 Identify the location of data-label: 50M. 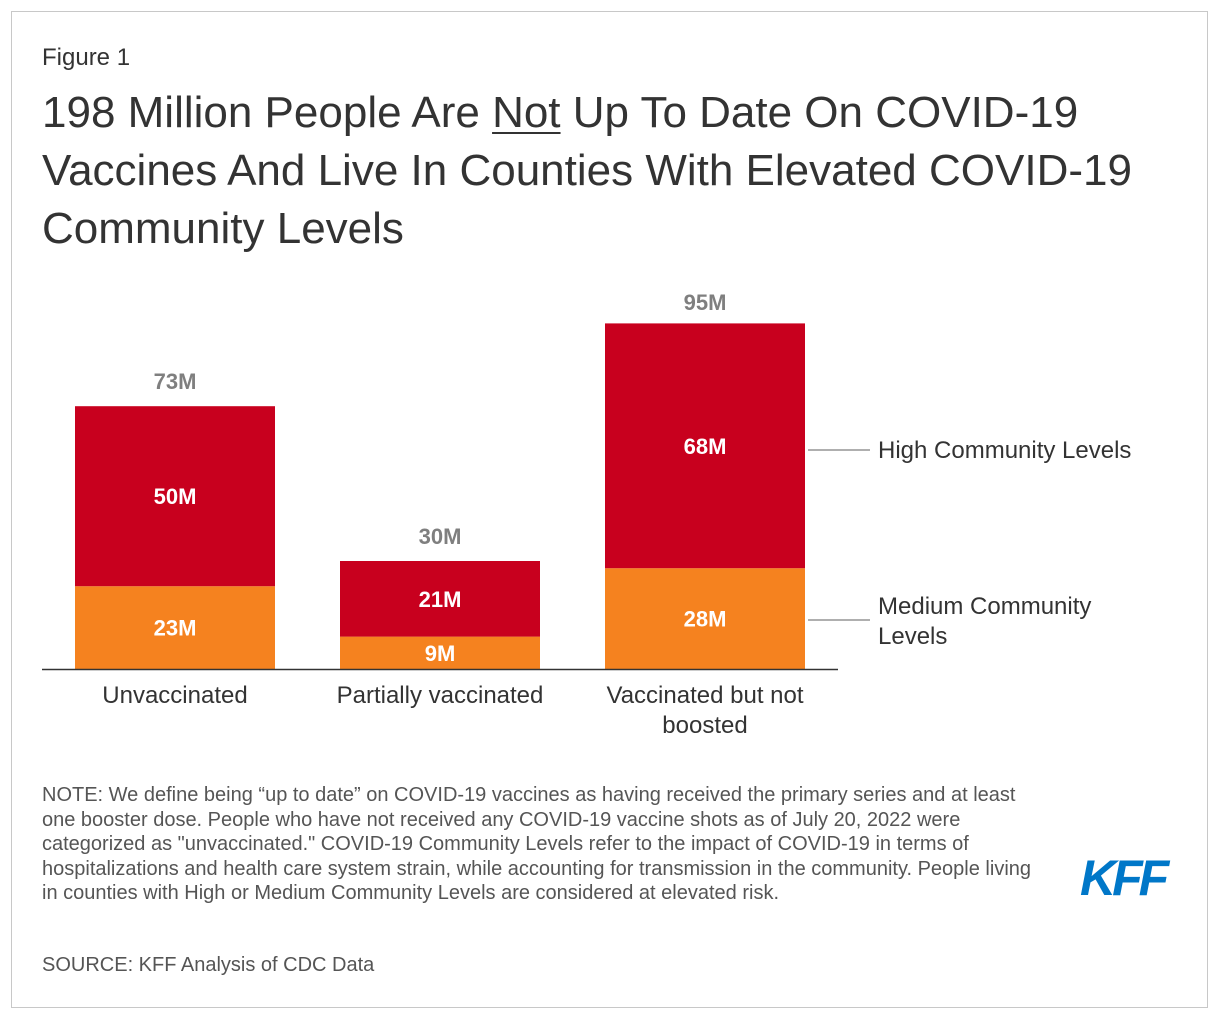
(175, 496).